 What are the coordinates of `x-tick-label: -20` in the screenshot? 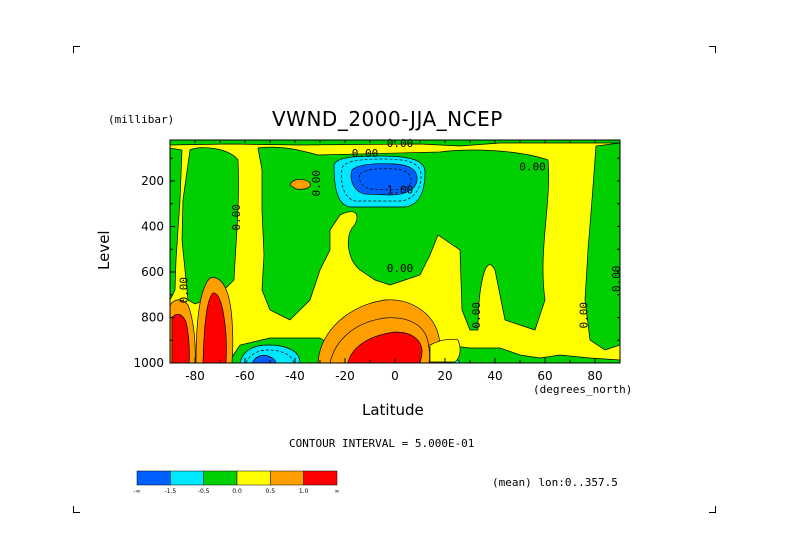 It's located at (345, 376).